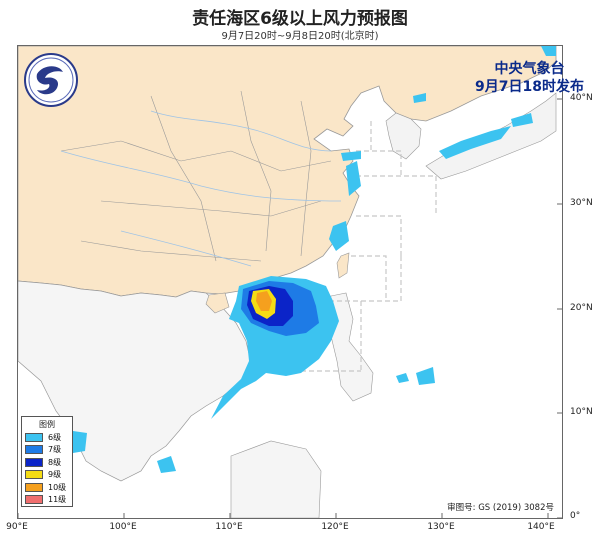 The height and width of the screenshot is (540, 600). Describe the element at coordinates (581, 412) in the screenshot. I see `y-tick-label: 10°N` at that location.